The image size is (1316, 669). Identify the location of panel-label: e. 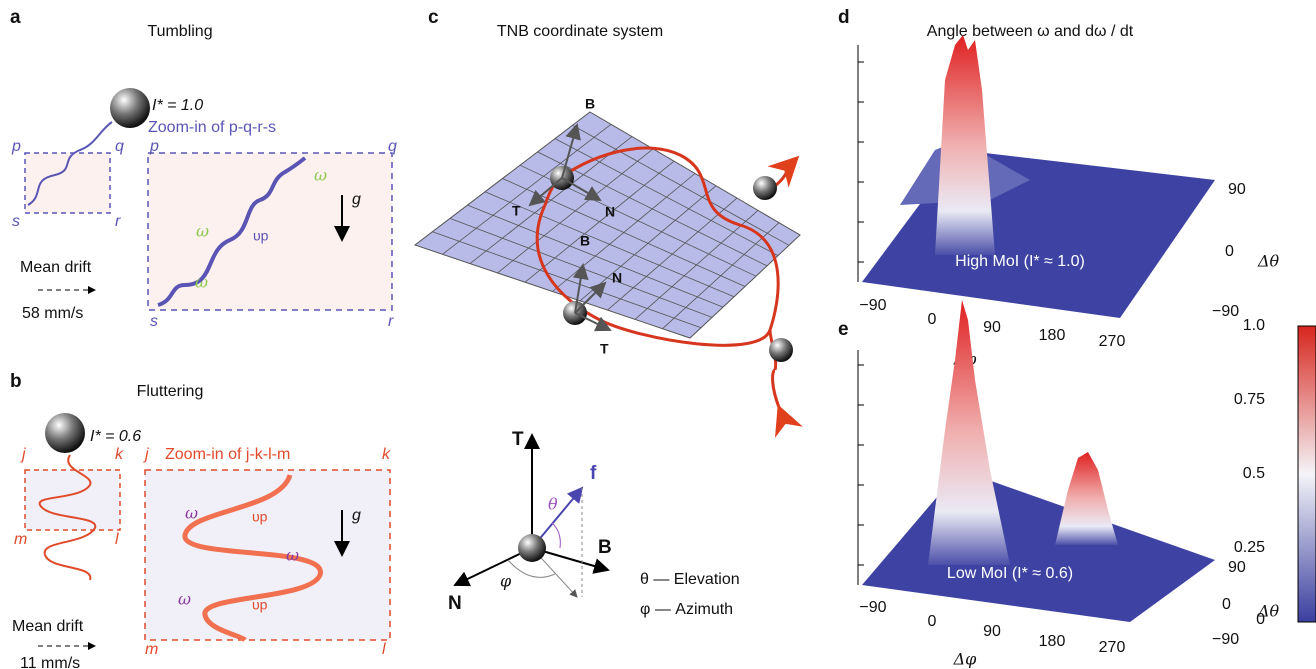
(843, 329).